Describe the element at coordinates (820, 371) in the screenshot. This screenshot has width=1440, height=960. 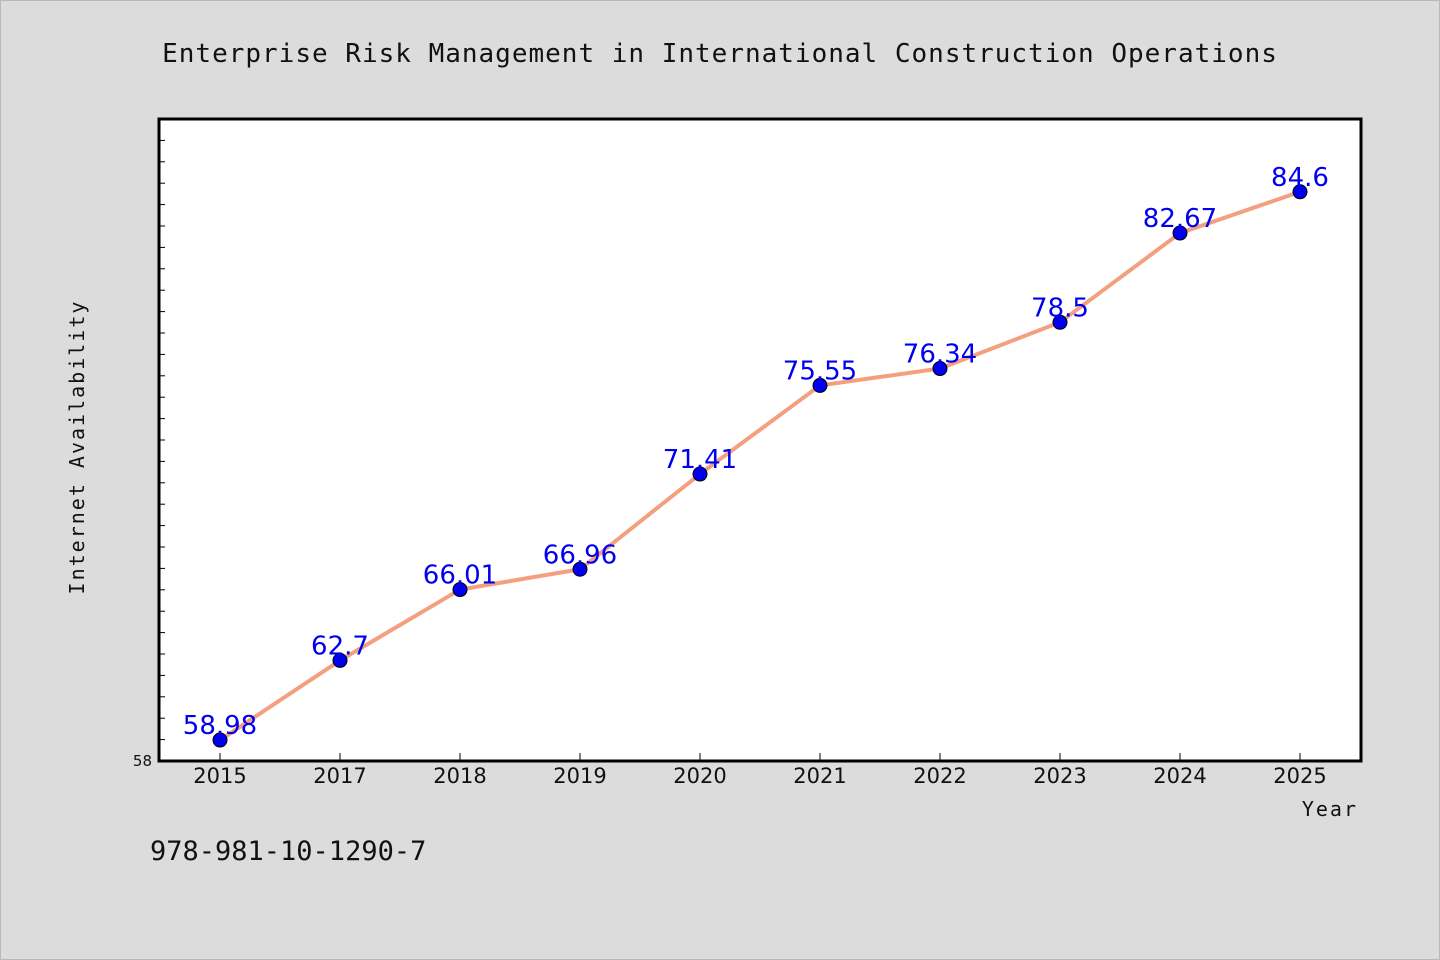
I see `data-label: 75.55` at that location.